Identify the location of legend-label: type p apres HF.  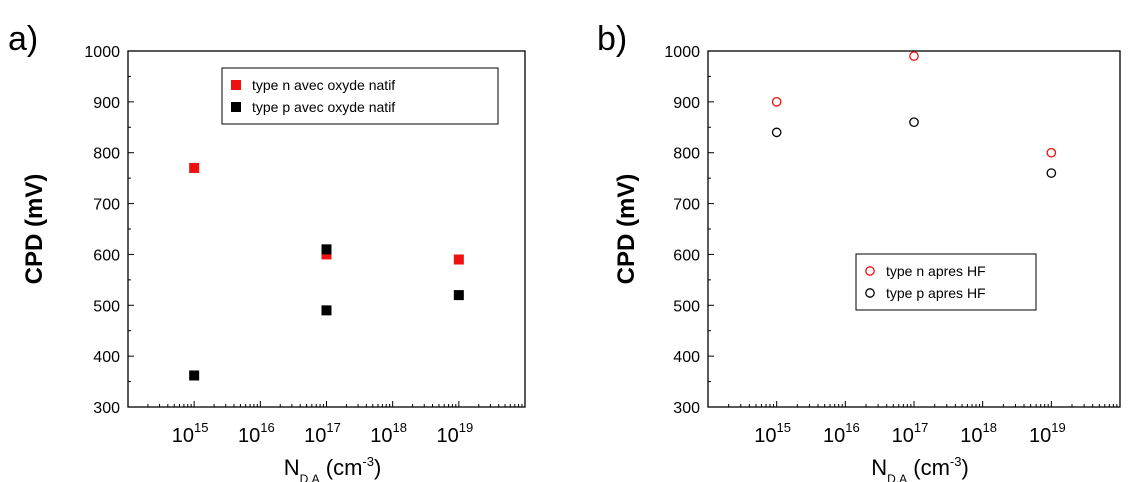
(936, 293).